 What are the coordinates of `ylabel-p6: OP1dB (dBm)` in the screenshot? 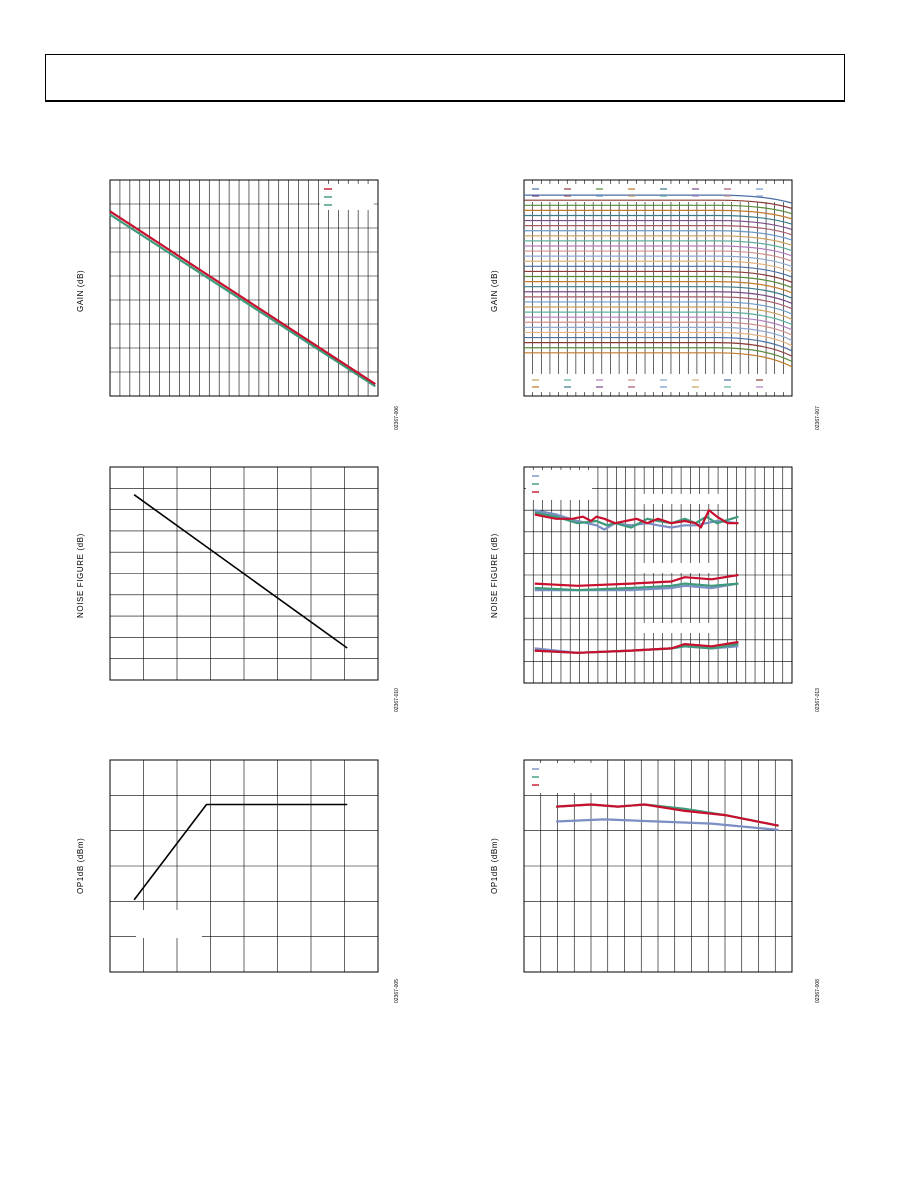 It's located at (494, 865).